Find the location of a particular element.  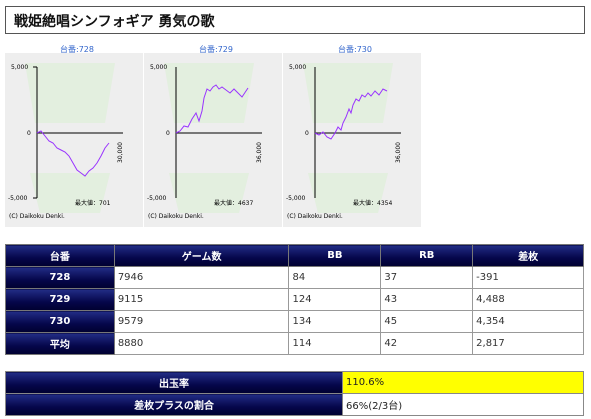

cell-difference: 4,354 is located at coordinates (528, 321).